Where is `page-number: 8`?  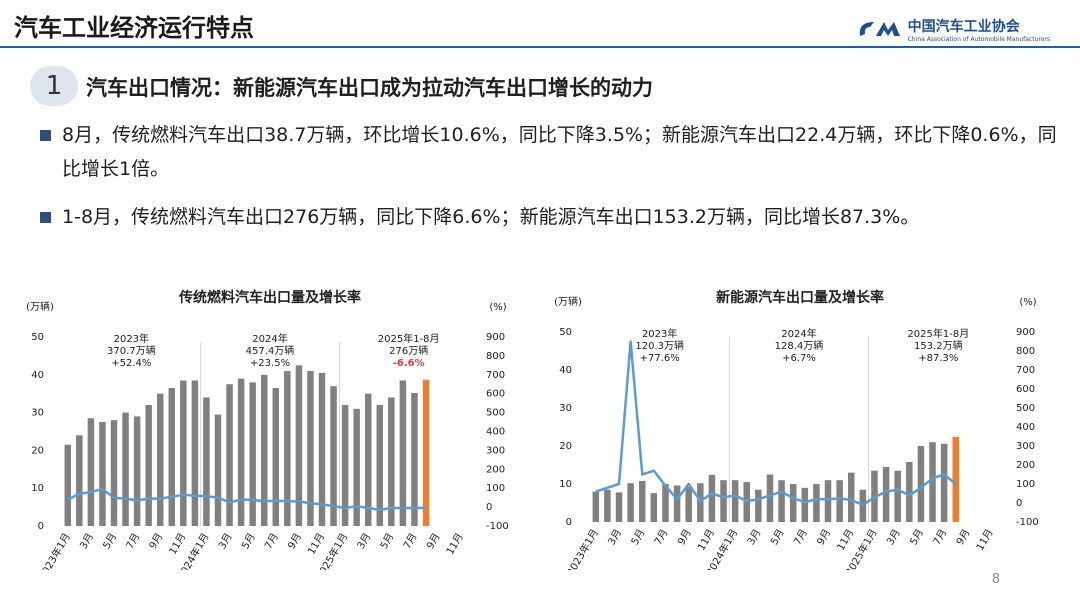 page-number: 8 is located at coordinates (995, 579).